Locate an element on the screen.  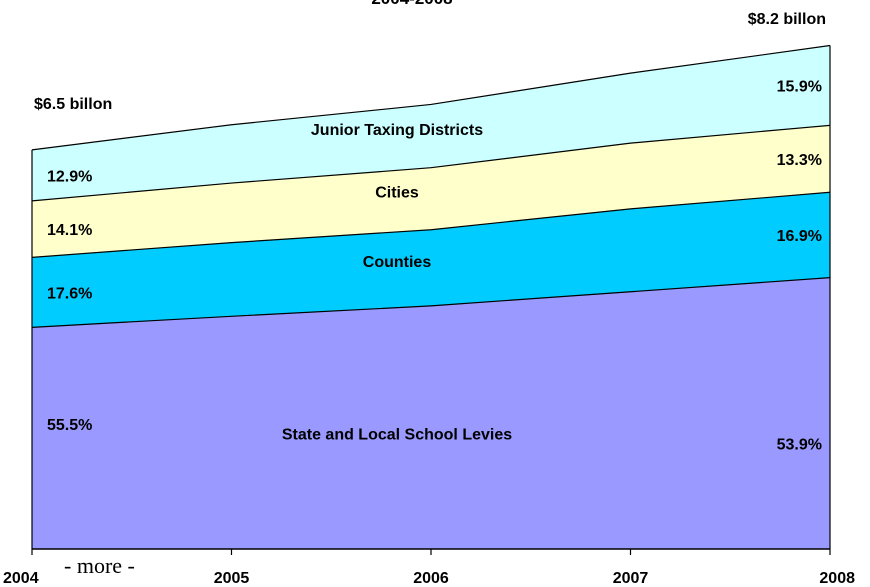
boundary-schools is located at coordinates (431, 302).